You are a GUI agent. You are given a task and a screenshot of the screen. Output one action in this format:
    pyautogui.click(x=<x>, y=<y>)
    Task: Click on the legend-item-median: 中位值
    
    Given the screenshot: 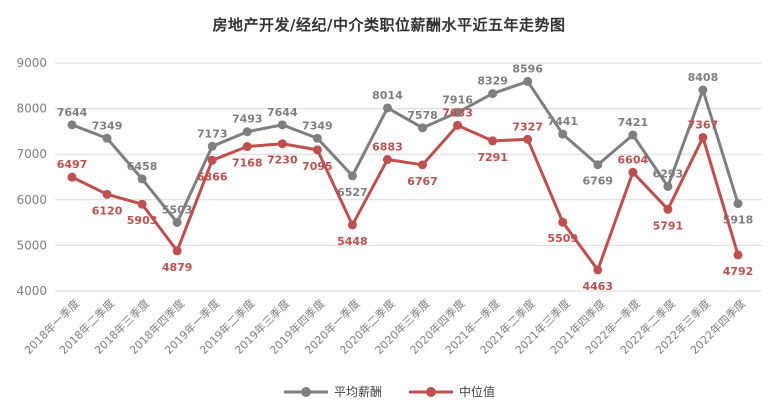 What is the action you would take?
    pyautogui.click(x=451, y=391)
    